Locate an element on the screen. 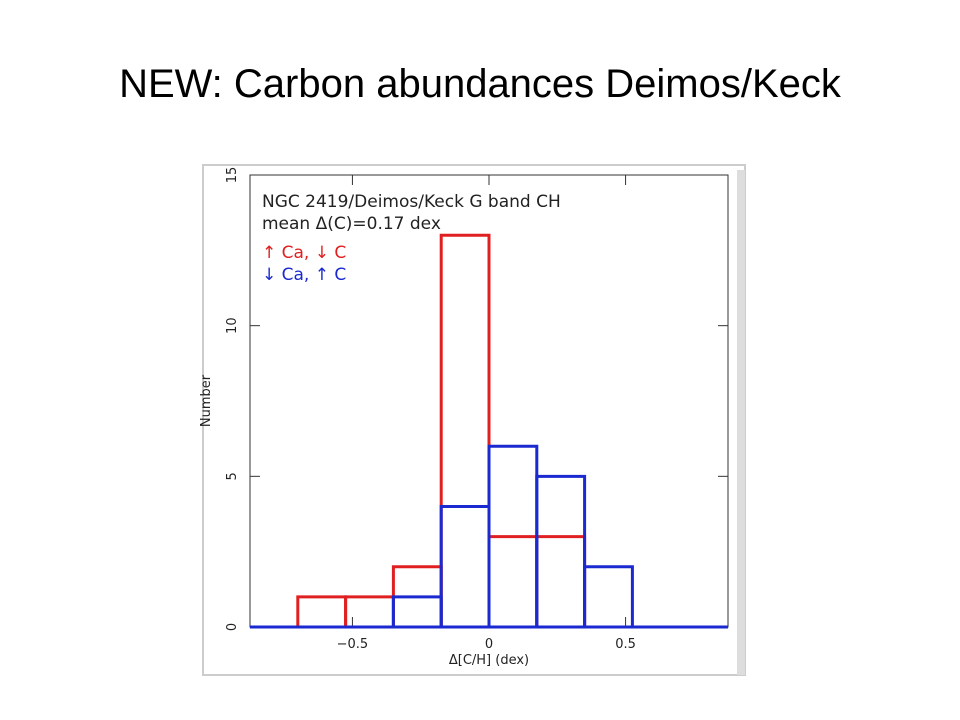  x-tick-label: −0.5 is located at coordinates (353, 644).